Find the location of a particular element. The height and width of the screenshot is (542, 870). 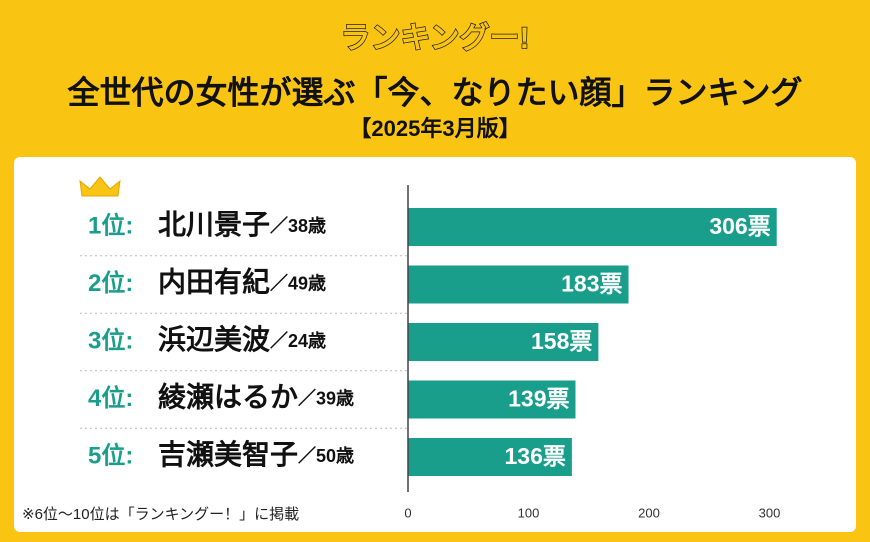

value-label: 158票 is located at coordinates (561, 341).